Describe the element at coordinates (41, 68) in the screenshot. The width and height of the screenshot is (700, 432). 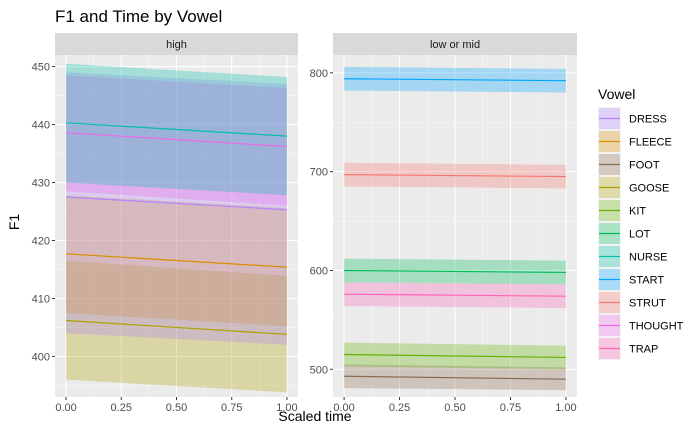
I see `y-tick-label: 450` at that location.